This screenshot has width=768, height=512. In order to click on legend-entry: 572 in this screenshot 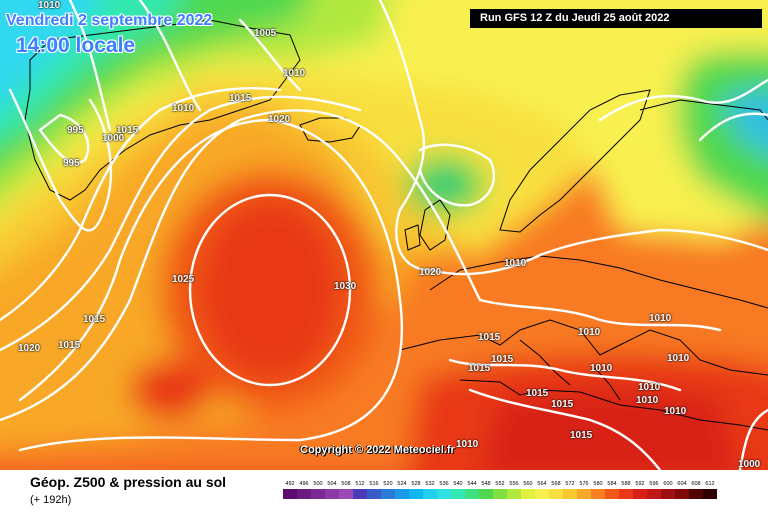, I will do `click(570, 489)`.